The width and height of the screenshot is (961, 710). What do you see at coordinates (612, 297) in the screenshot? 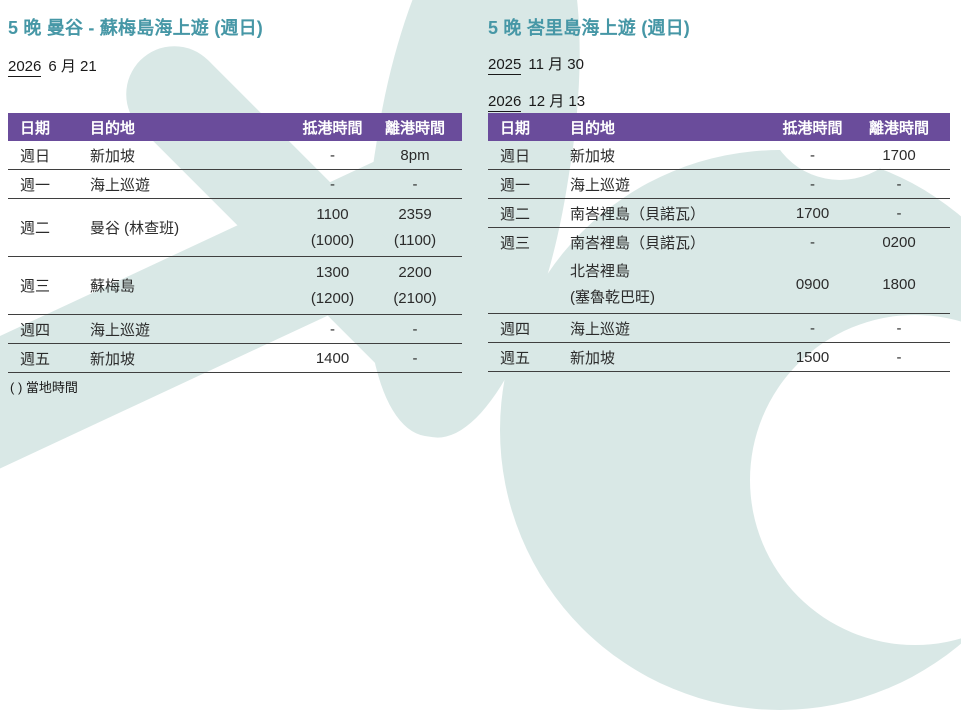
I see `destination-line2: (塞魯乾巴旺)` at bounding box center [612, 297].